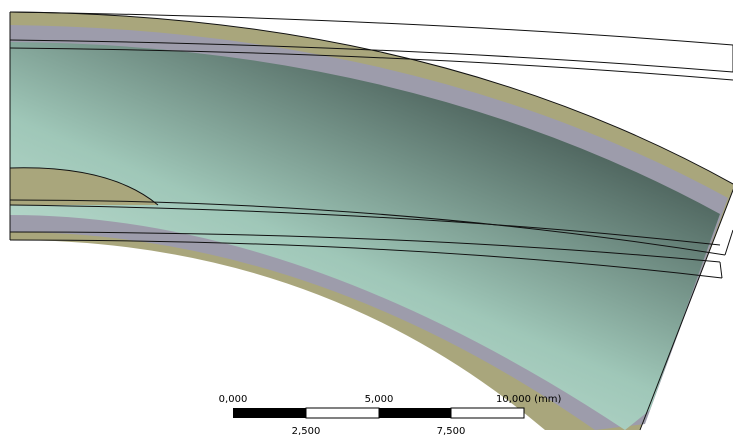  I want to click on scale-label: 2,500, so click(306, 431).